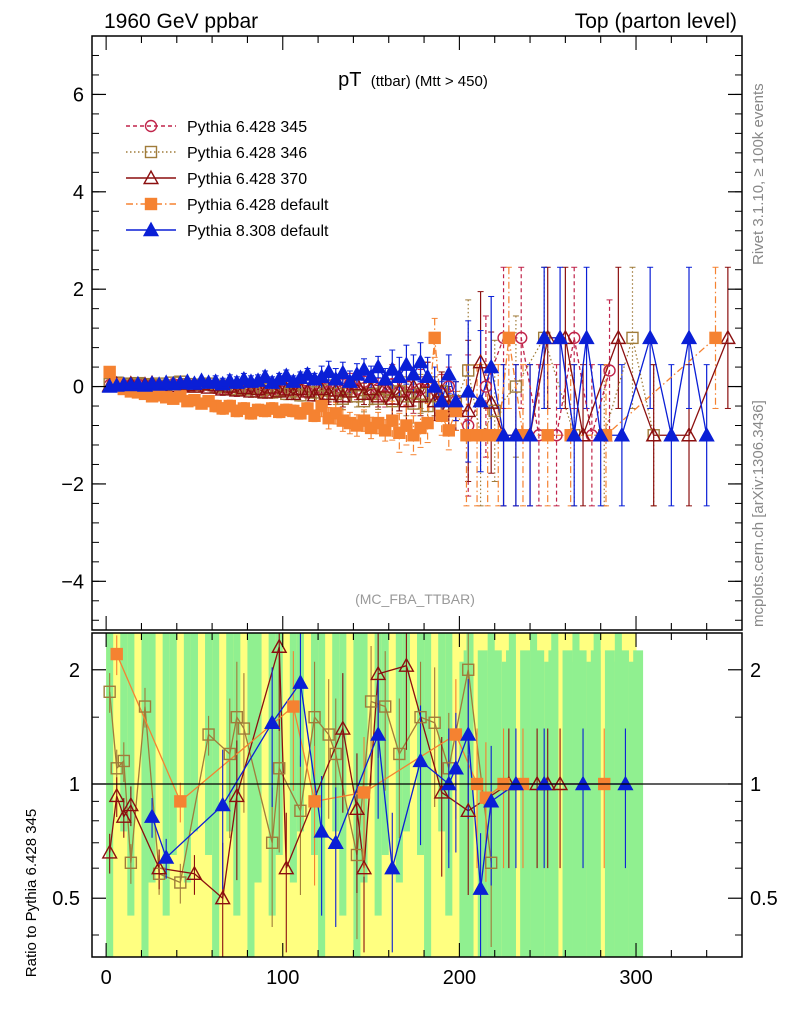  I want to click on analysis-watermark: (MC_FBA_TTBAR), so click(415, 599).